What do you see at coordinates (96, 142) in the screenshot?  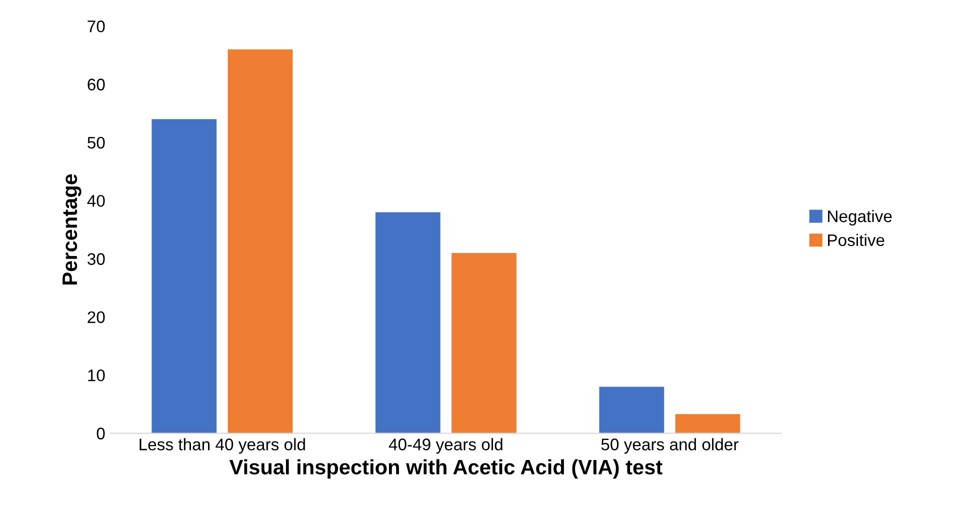 I see `y-tick-label: 50` at bounding box center [96, 142].